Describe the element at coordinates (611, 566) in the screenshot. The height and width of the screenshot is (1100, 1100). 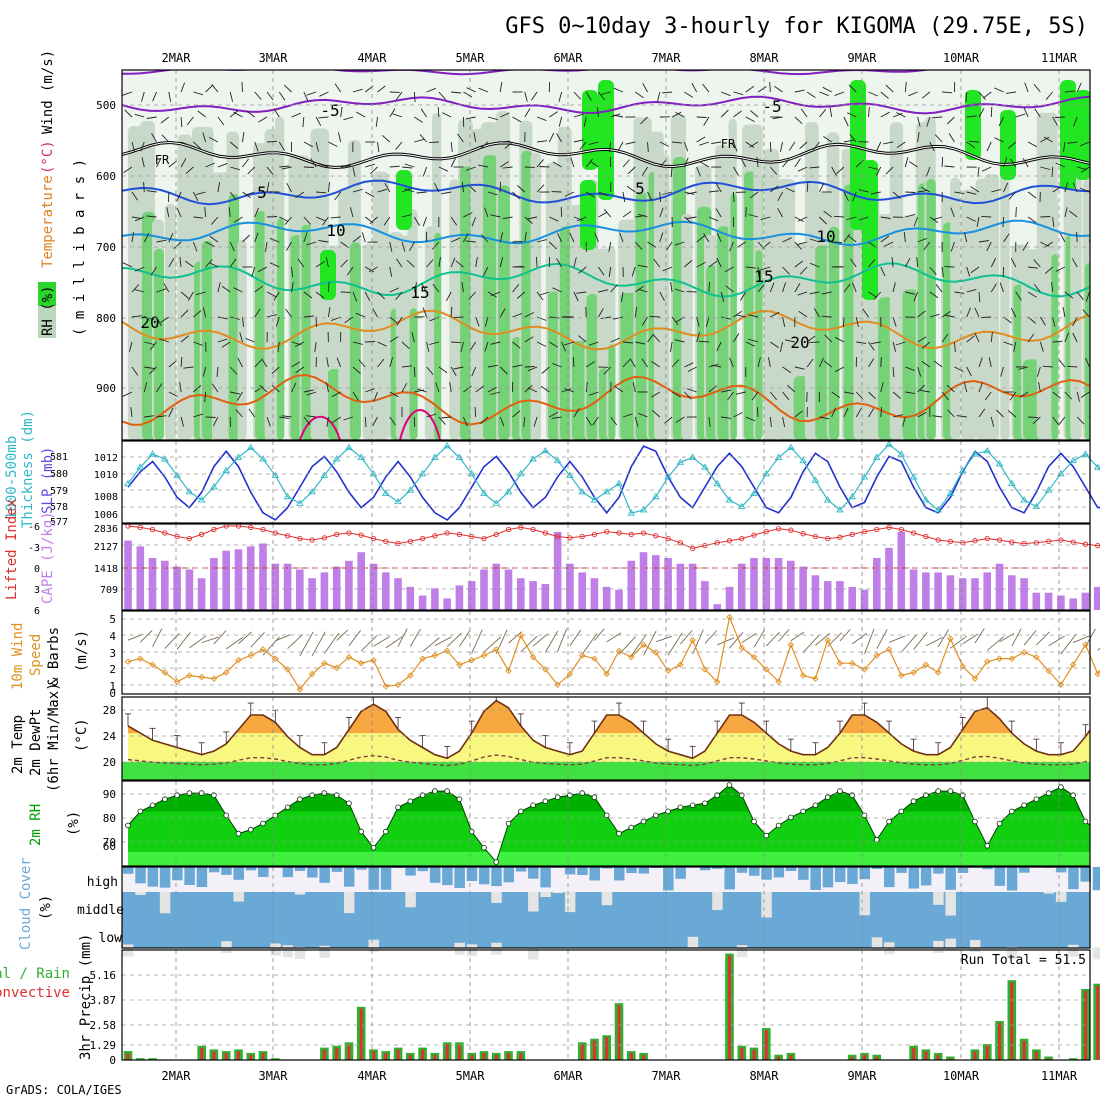
I see `cape-lifted-panel` at that location.